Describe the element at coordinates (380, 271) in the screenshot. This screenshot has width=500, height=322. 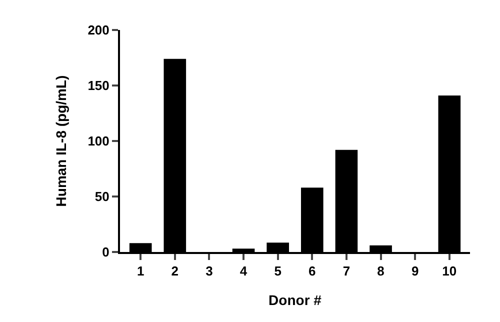
I see `x-tick-label: 8` at that location.